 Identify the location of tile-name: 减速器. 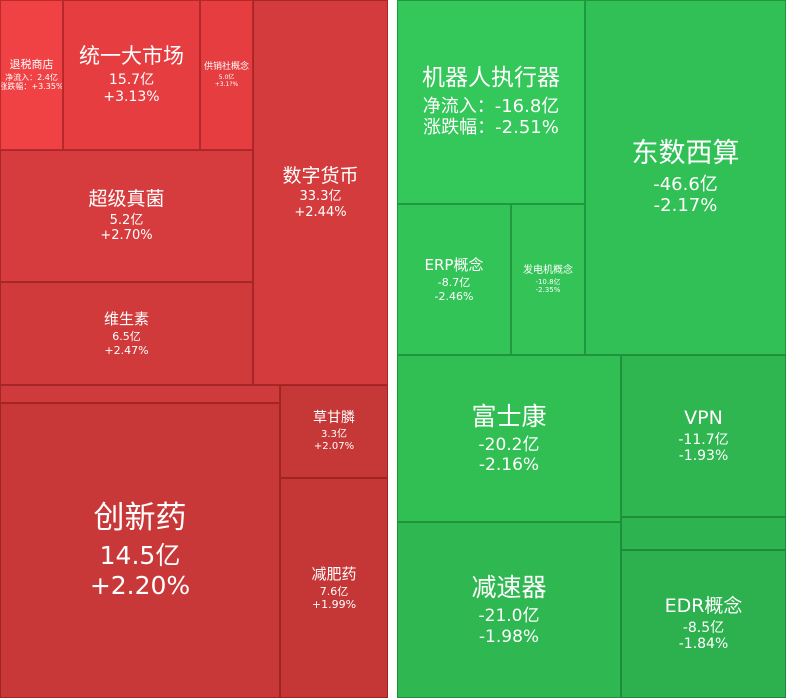
(509, 588).